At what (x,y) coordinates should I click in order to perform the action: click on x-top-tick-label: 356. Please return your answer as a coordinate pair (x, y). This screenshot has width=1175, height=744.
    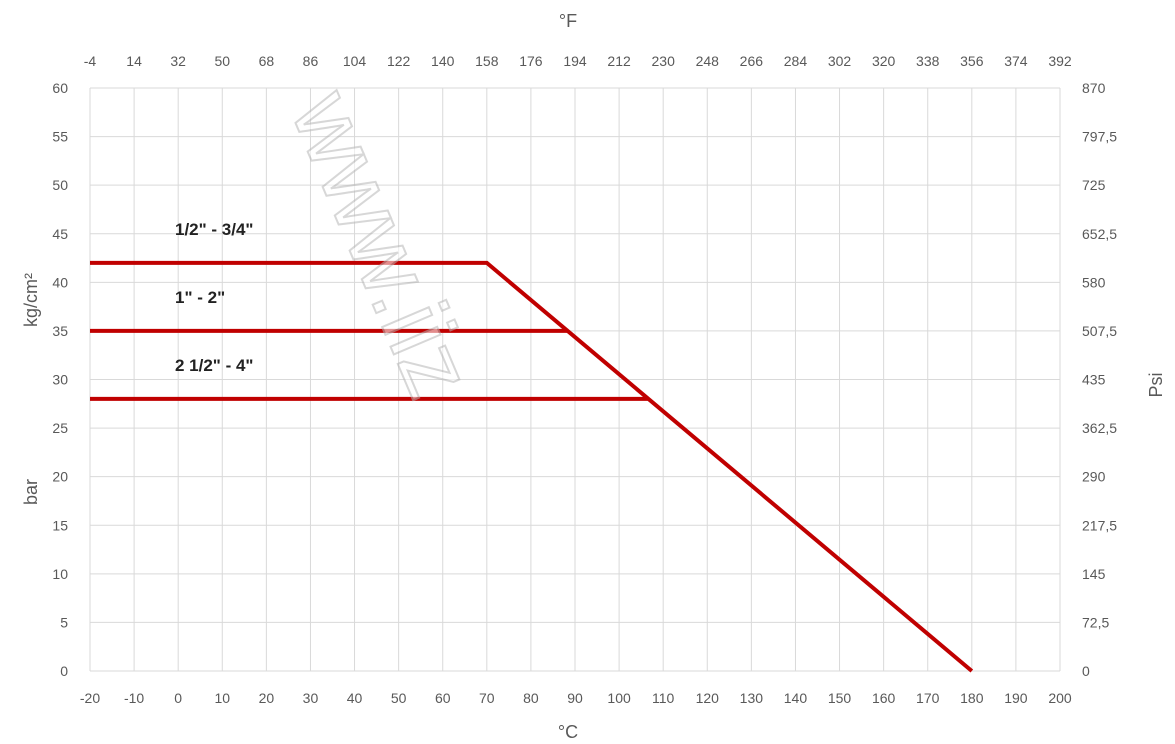
    Looking at the image, I should click on (972, 61).